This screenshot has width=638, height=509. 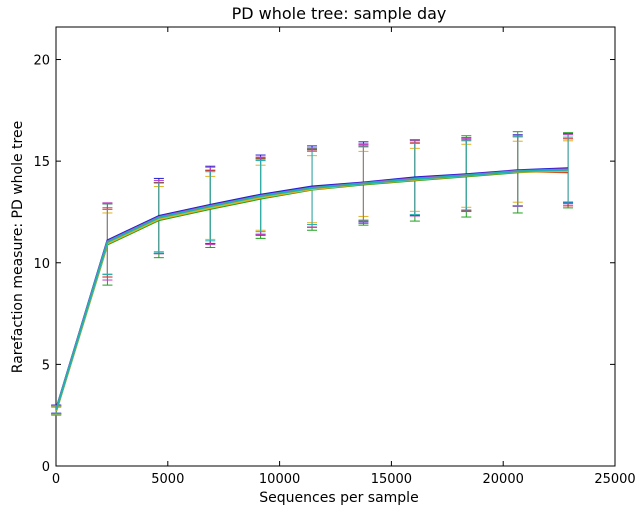 I want to click on y-axis-label: Rarefaction measure: PD whole tree, so click(x=18, y=247).